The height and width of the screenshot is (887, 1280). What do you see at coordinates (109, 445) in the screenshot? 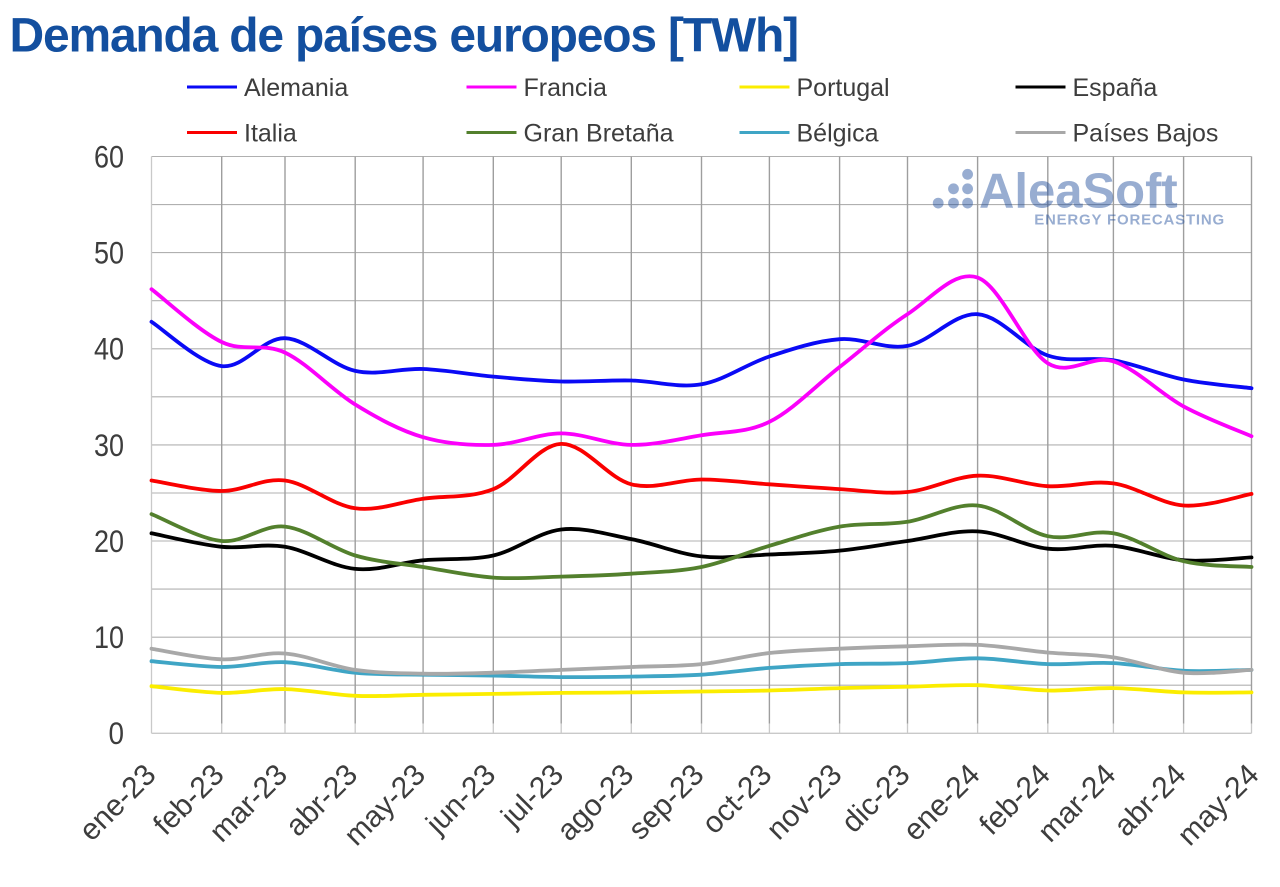
I see `svg-text: 30` at bounding box center [109, 445].